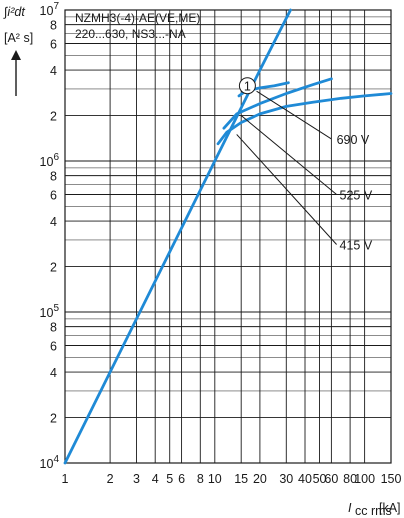 This screenshot has height=518, width=404. Describe the element at coordinates (169, 479) in the screenshot. I see `x-tick-label: 5` at that location.